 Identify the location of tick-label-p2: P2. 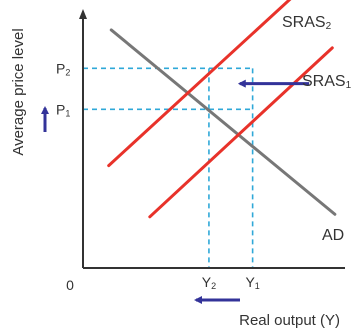
(63, 68).